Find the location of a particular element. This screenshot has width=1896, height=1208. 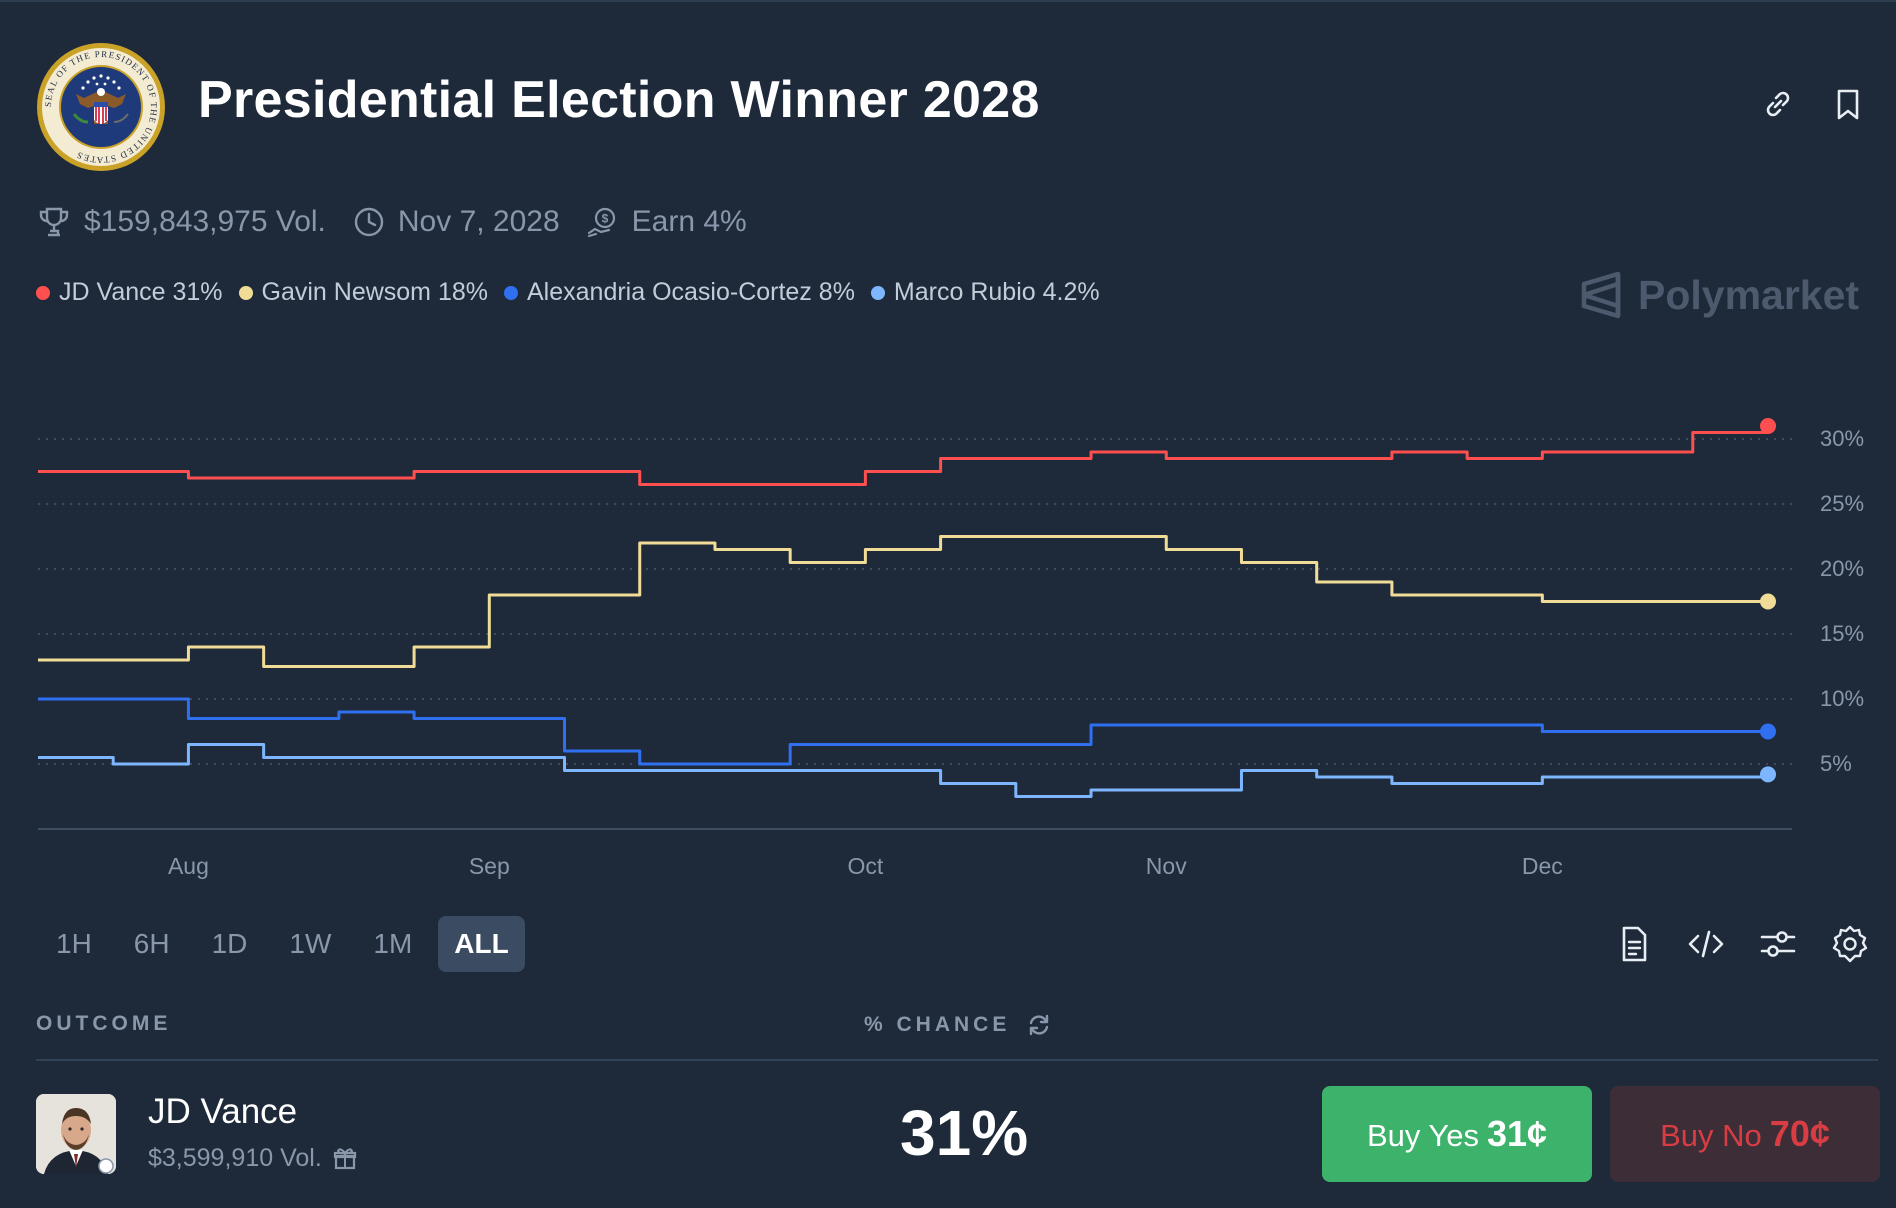

table-divider is located at coordinates (957, 1060).